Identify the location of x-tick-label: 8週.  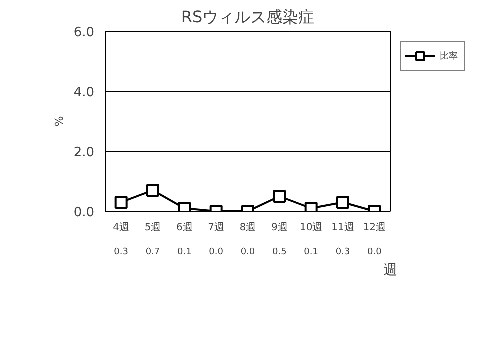
(248, 228).